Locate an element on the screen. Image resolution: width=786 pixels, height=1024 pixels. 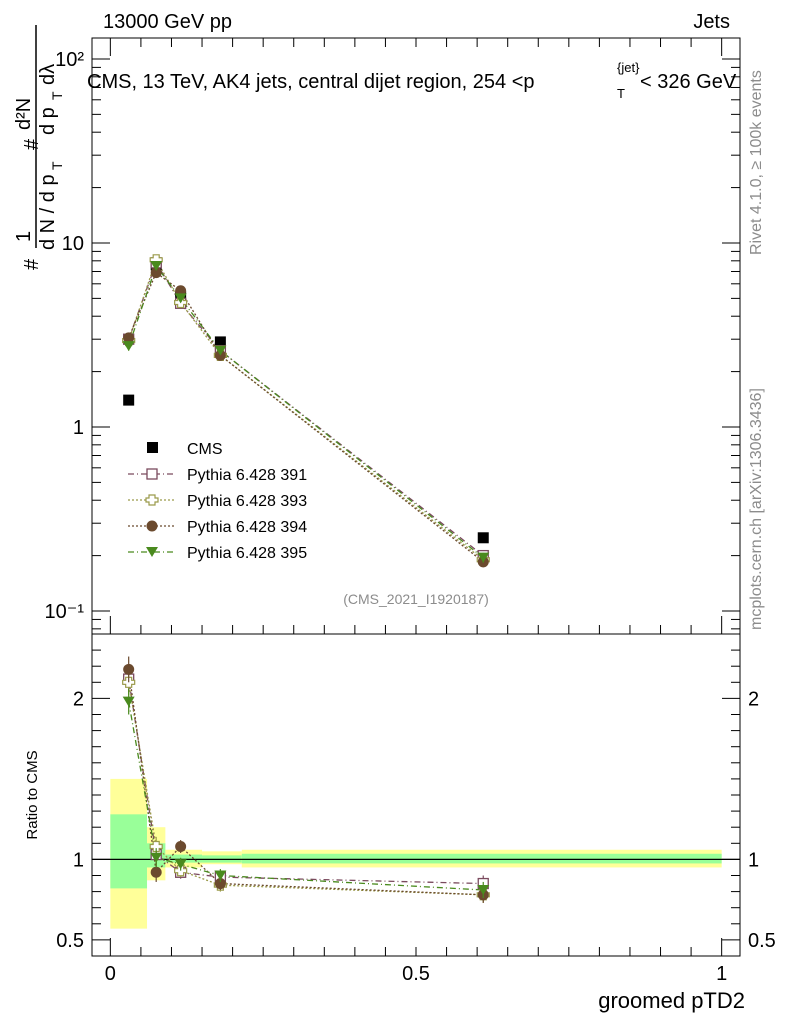
svg-text: d p is located at coordinates (48, 121).